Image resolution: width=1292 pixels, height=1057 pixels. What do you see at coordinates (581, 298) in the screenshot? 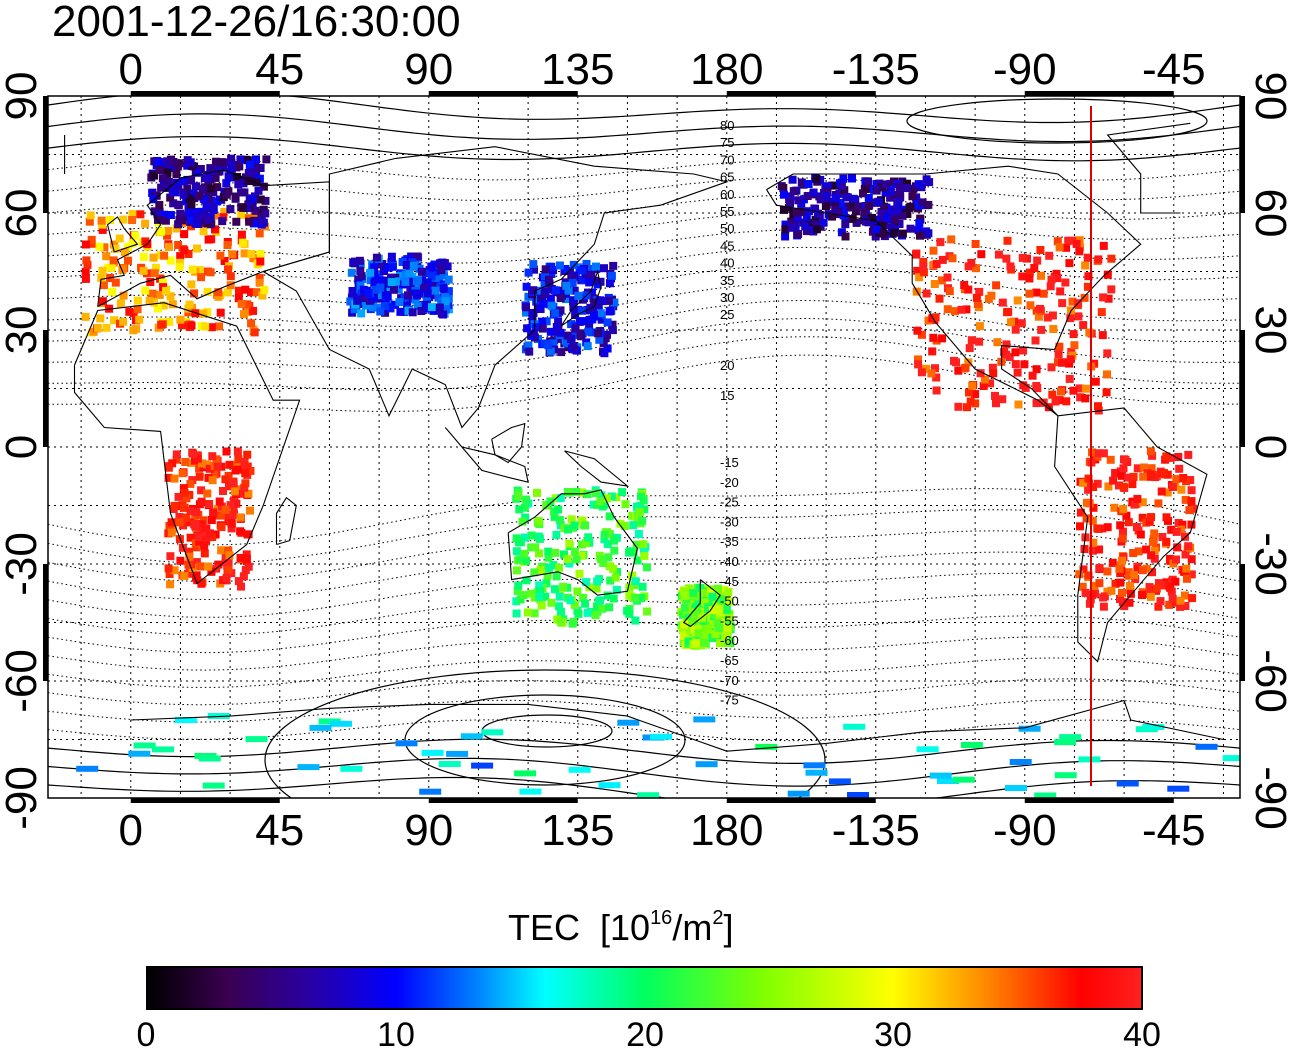
I see `coastline-japan` at bounding box center [581, 298].